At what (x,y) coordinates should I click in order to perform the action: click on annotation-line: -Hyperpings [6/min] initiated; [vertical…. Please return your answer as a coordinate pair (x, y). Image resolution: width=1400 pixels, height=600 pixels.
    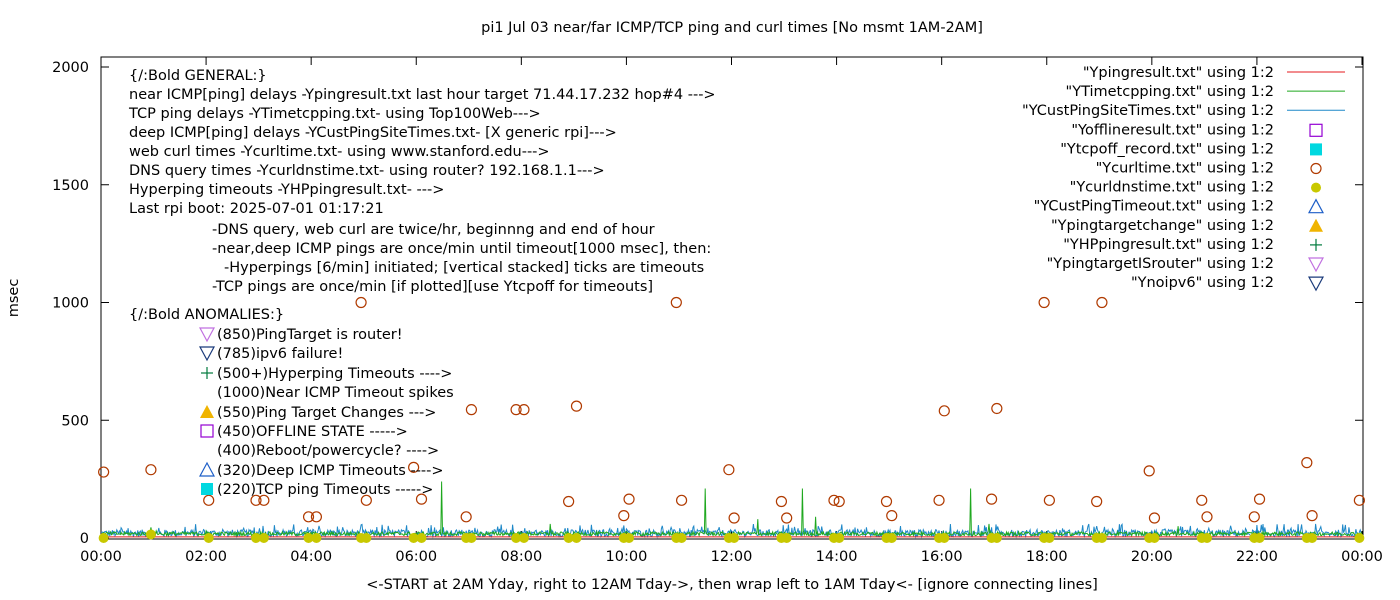
    Looking at the image, I should click on (464, 268).